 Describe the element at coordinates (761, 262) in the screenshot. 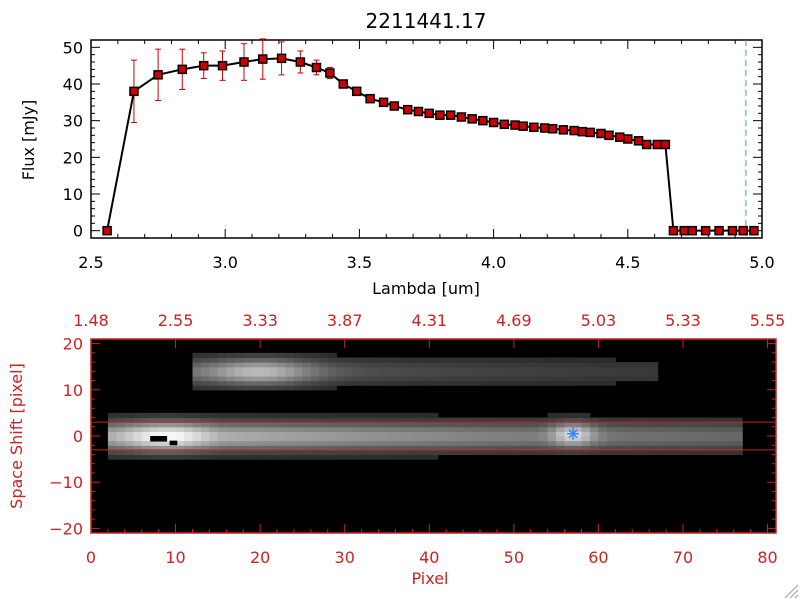

I see `x-tick-label: 5.0` at that location.